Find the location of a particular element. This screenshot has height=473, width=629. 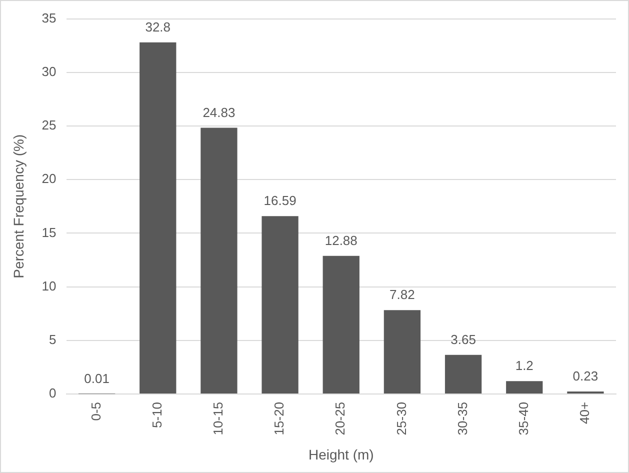

y-tick-label: 0 is located at coordinates (52, 393).